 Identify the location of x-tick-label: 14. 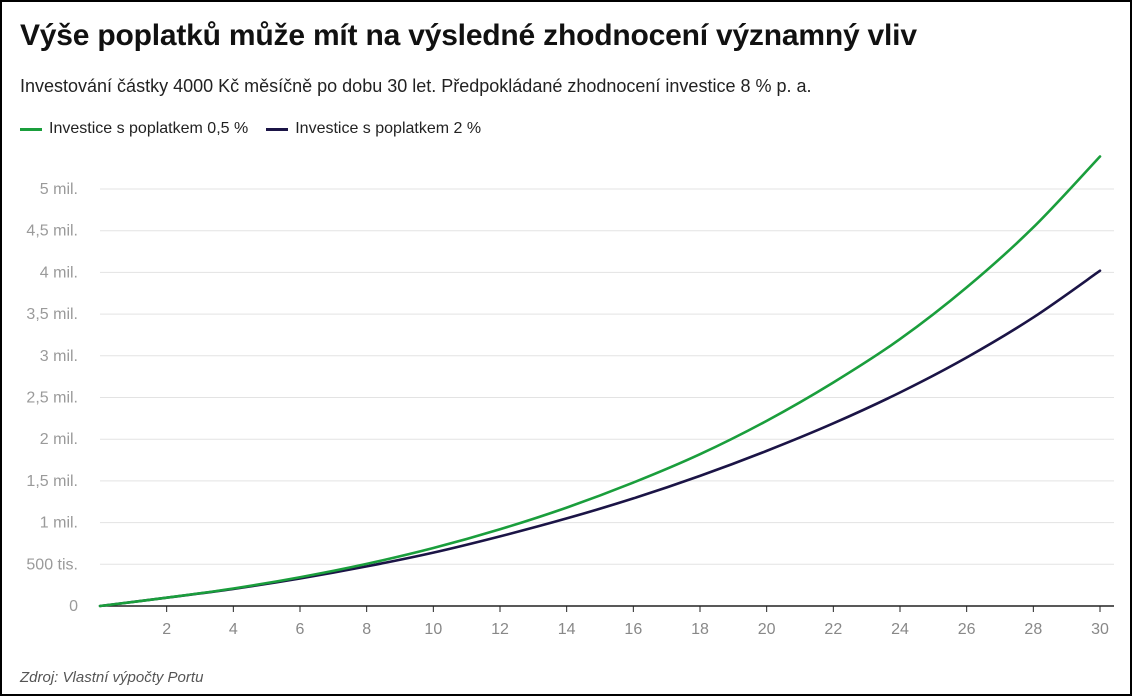
(567, 629).